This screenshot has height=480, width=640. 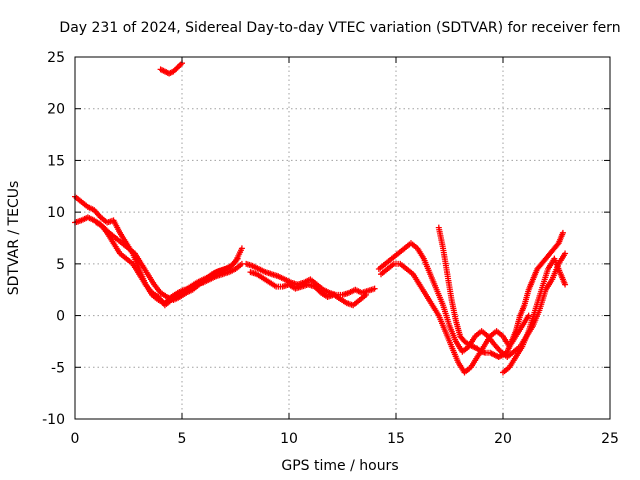 What do you see at coordinates (53, 420) in the screenshot?
I see `y-tick-label: -10` at bounding box center [53, 420].